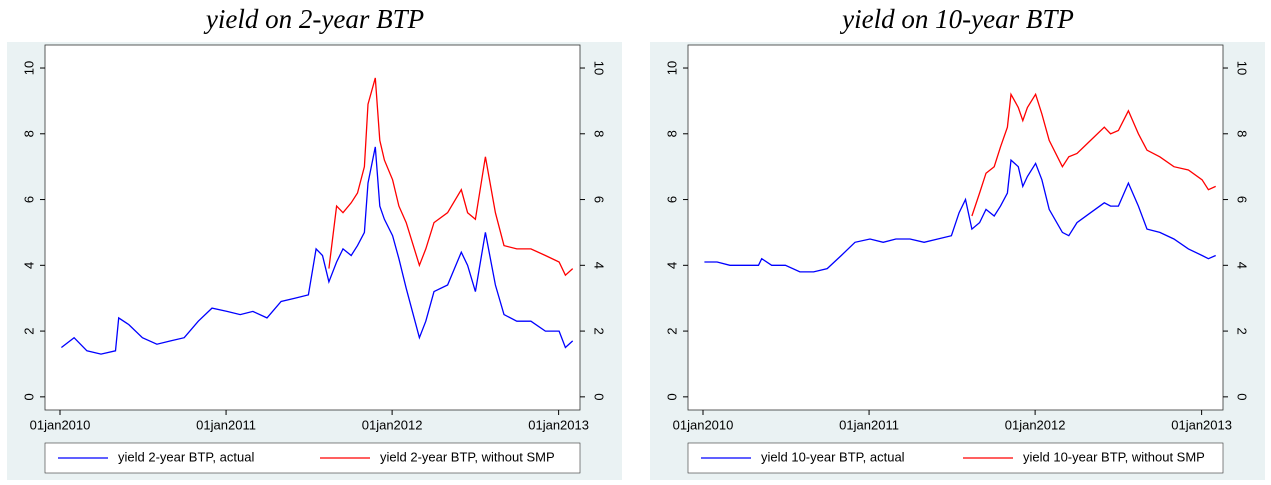  I want to click on legend-label: yield 10-year BTP, without SMP, so click(1114, 456).